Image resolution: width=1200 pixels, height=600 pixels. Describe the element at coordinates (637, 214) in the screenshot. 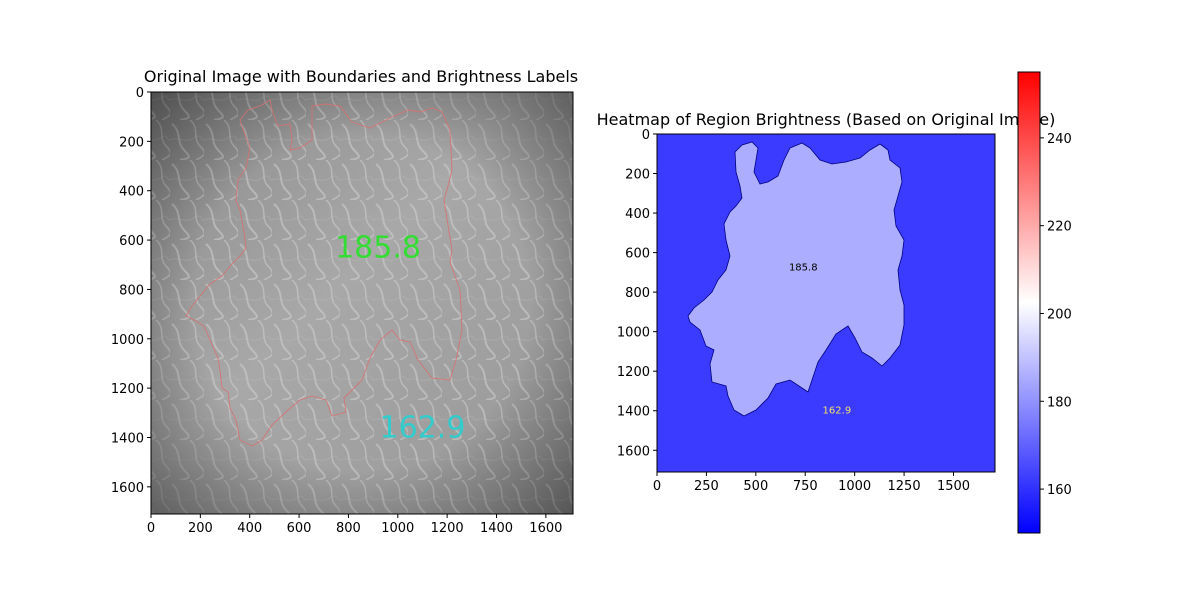

I see `heatmap-y-tick-label: 400` at that location.